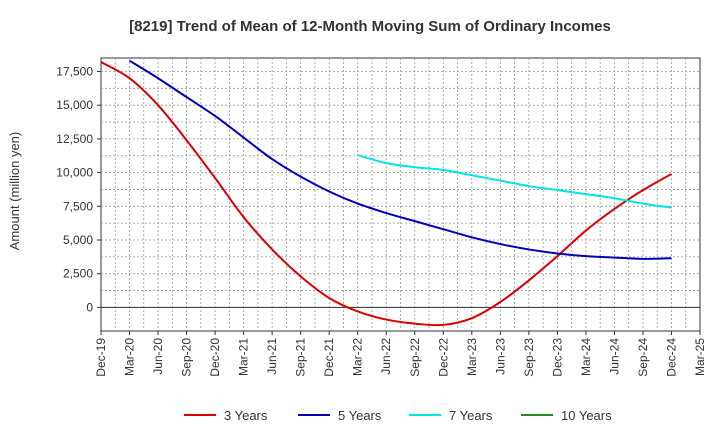  I want to click on y-tick-label: 7,500, so click(78, 206).